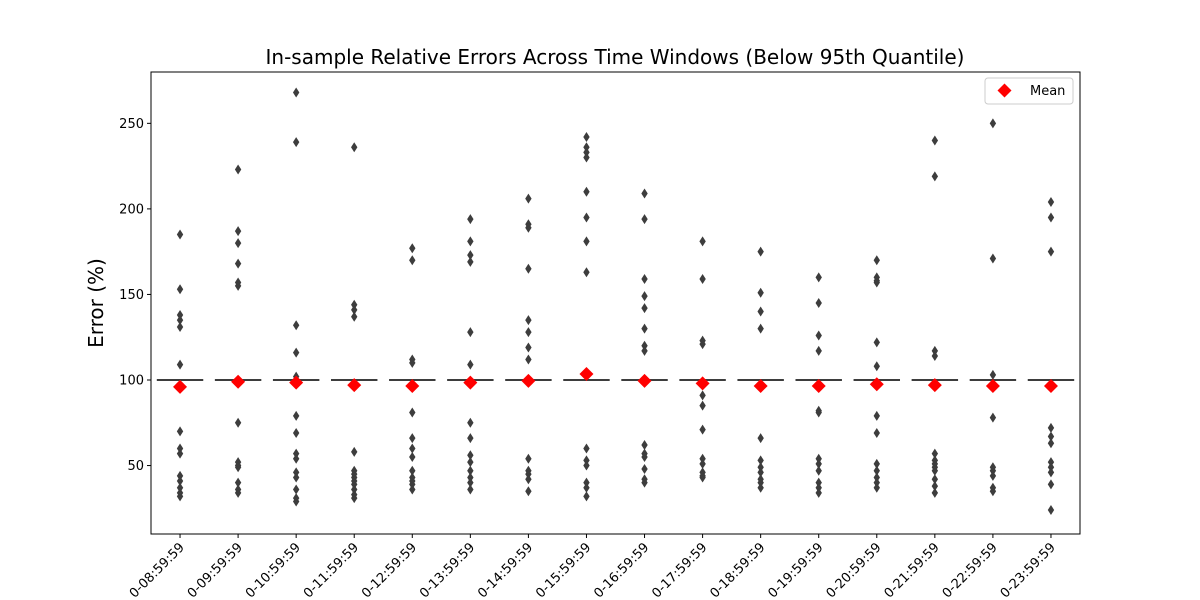 The width and height of the screenshot is (1200, 600). Describe the element at coordinates (131, 295) in the screenshot. I see `y-tick-label: 150` at that location.